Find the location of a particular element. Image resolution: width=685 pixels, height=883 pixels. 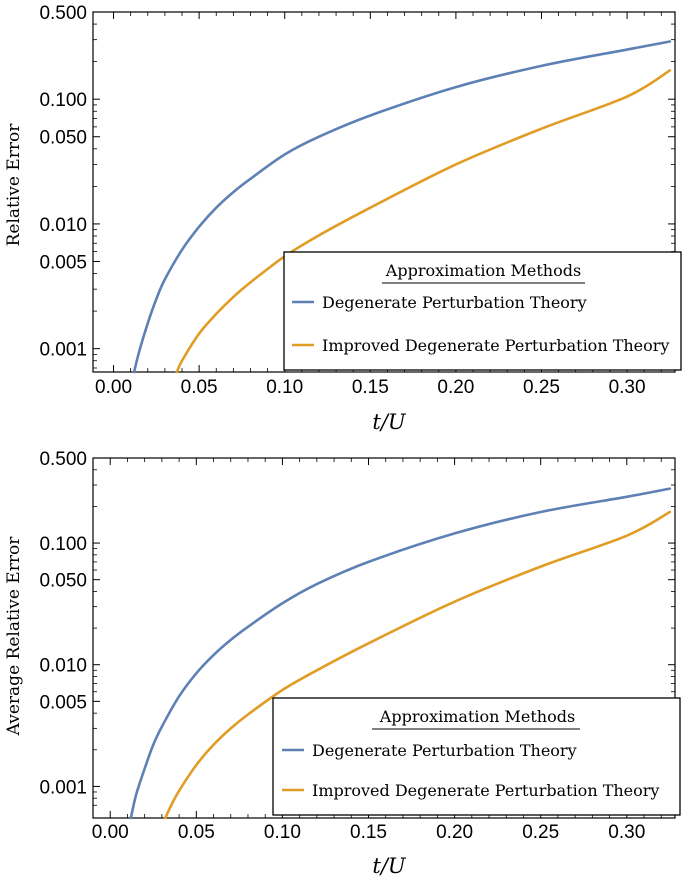

bottom-ylabel: Average Relative Error is located at coordinates (14, 636).